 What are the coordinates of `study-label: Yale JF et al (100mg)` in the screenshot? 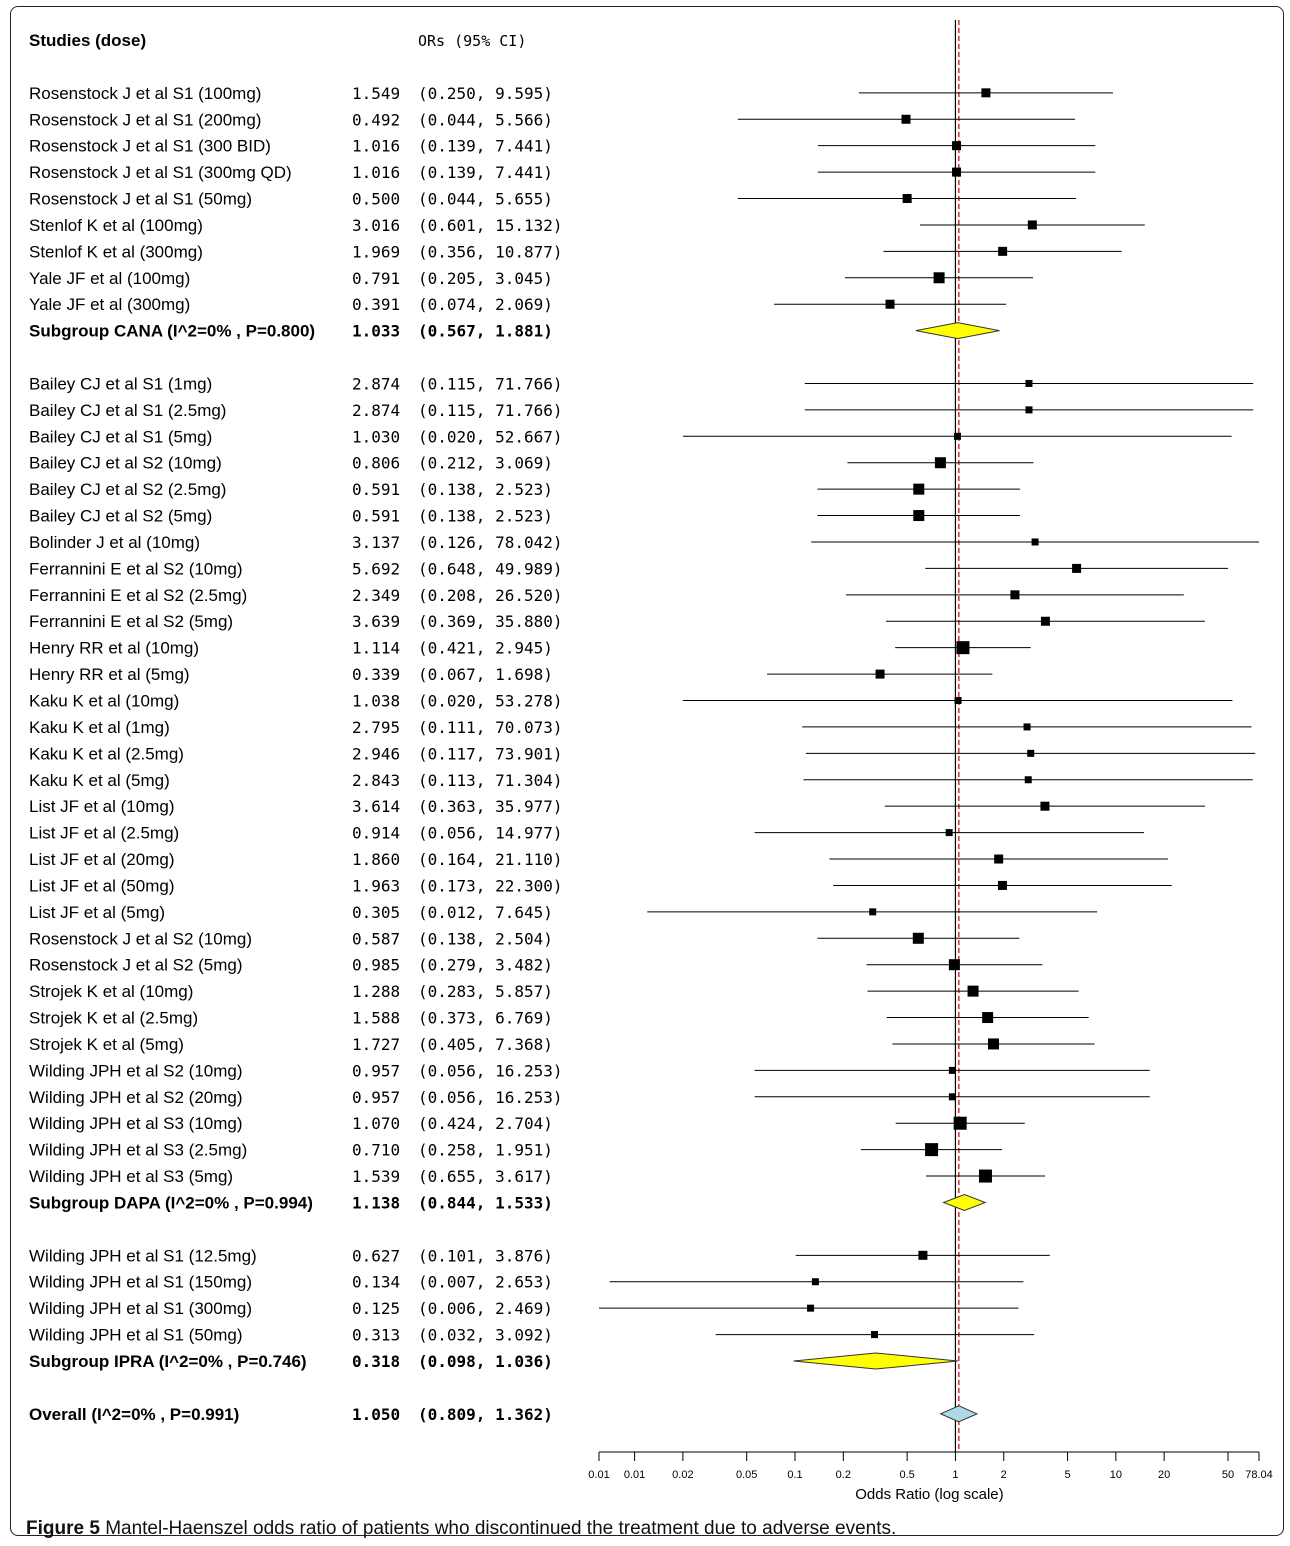 It's located at (109, 278).